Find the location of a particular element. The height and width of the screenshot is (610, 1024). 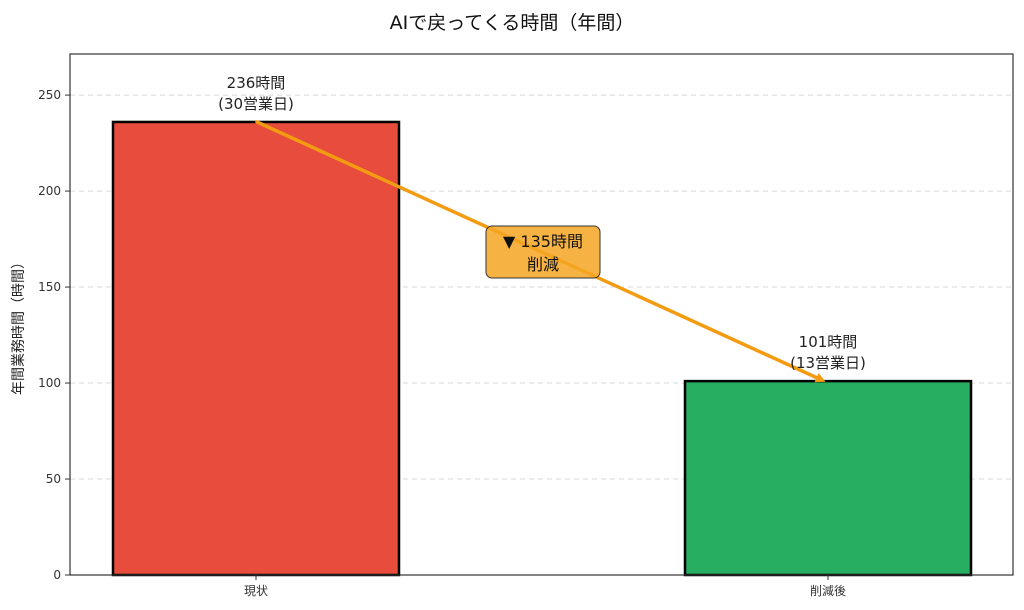

chart-title: AIで戻ってくる時間（年間） is located at coordinates (512, 23).